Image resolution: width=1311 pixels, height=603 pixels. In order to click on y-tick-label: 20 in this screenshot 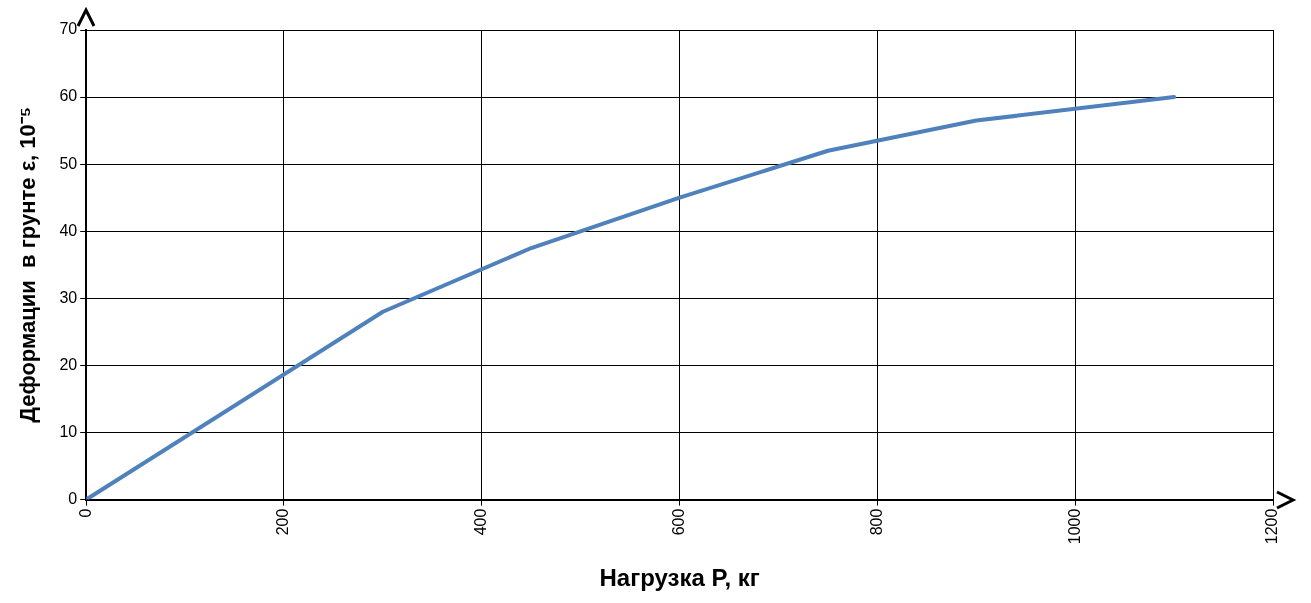, I will do `click(68, 364)`.